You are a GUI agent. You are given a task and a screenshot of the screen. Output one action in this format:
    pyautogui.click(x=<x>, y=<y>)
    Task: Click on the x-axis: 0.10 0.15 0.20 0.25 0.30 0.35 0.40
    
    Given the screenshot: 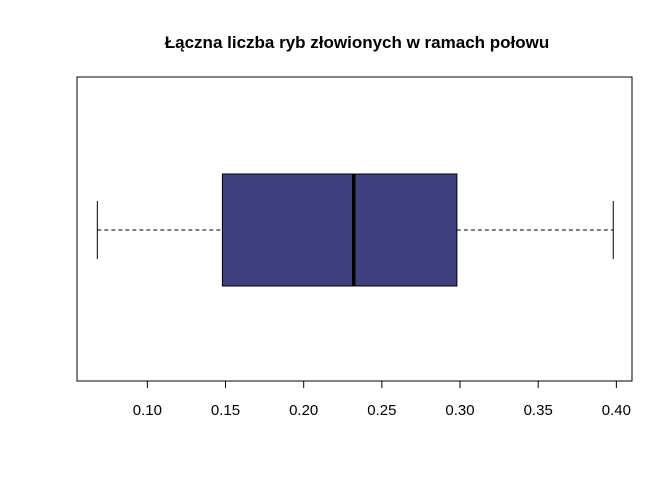 What is the action you would take?
    pyautogui.click(x=382, y=399)
    